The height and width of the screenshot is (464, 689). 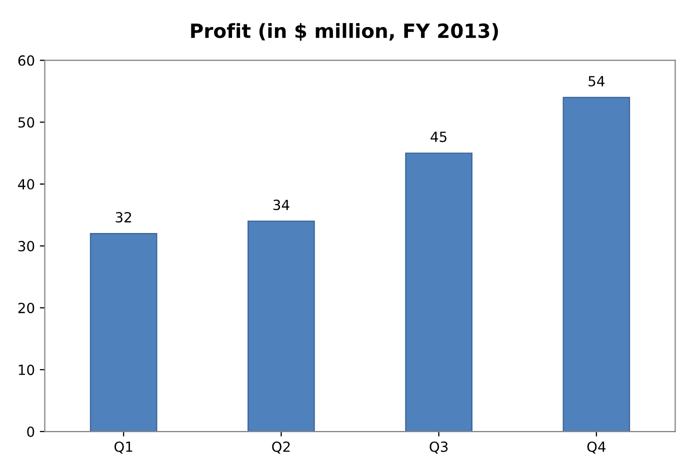 What do you see at coordinates (438, 137) in the screenshot?
I see `data-label: 45` at bounding box center [438, 137].